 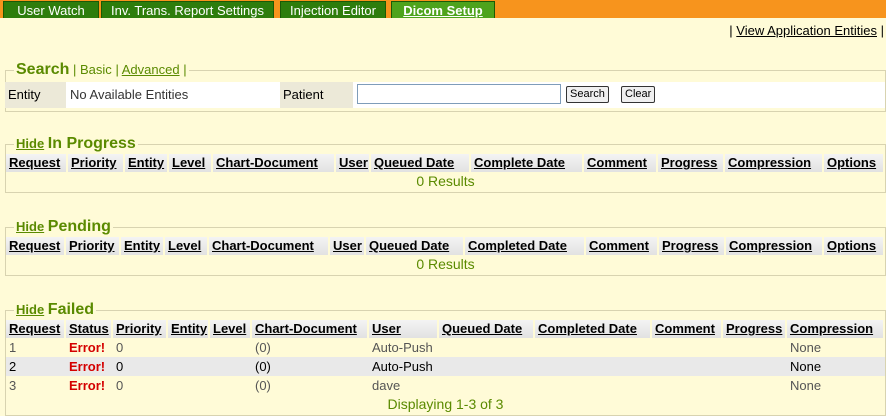 What do you see at coordinates (13, 385) in the screenshot?
I see `table-cell: 3` at bounding box center [13, 385].